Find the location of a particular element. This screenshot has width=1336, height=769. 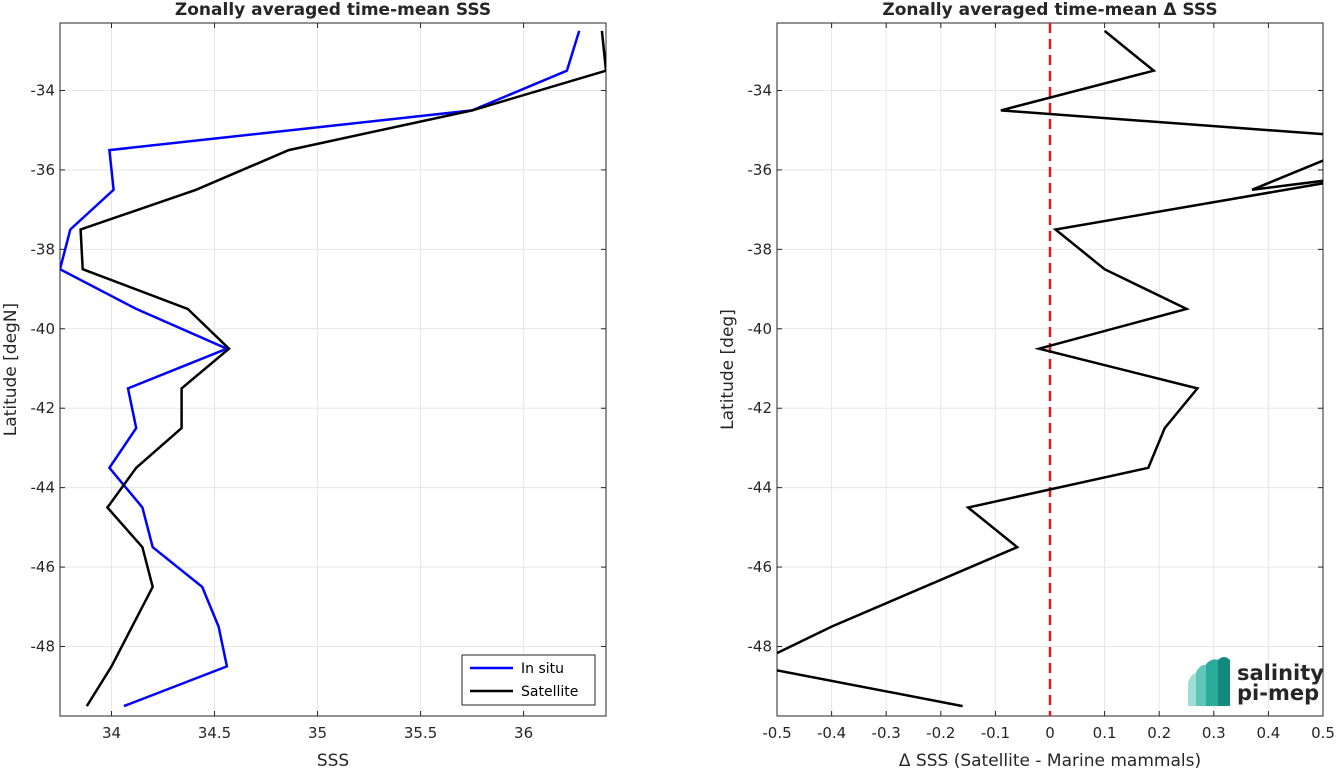

x-tick-label: -0.2 is located at coordinates (940, 733).